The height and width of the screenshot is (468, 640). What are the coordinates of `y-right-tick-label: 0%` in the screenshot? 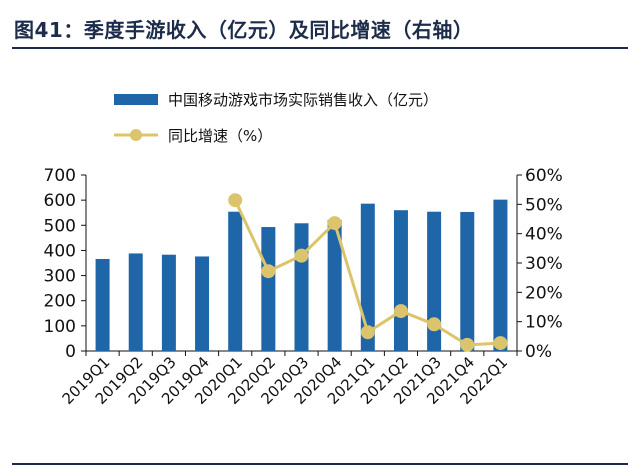 It's located at (538, 352).